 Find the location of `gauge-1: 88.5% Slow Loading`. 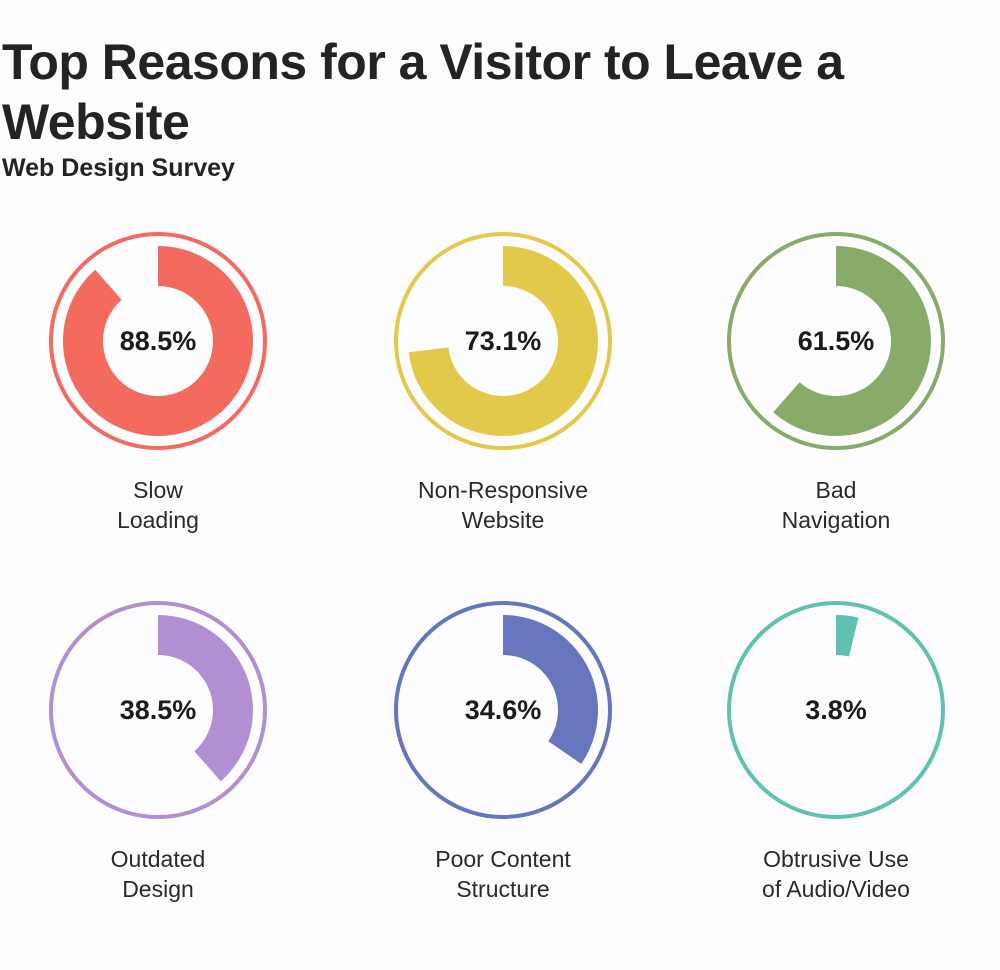

gauge-1: 88.5% Slow Loading is located at coordinates (158, 382).